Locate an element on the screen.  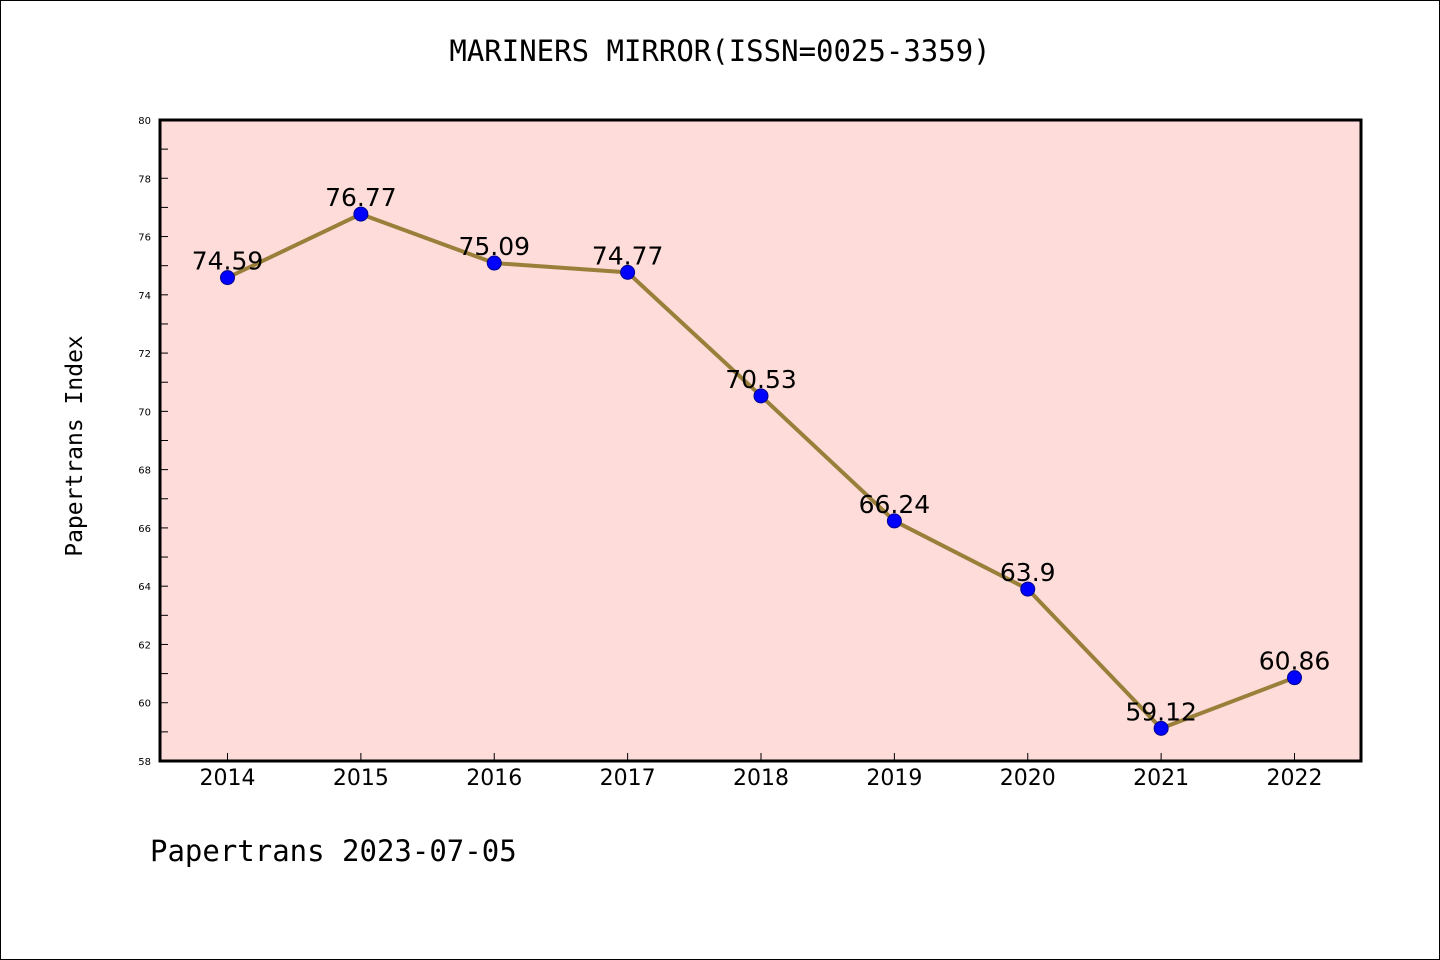
y-tick-label: 68 is located at coordinates (144, 471).